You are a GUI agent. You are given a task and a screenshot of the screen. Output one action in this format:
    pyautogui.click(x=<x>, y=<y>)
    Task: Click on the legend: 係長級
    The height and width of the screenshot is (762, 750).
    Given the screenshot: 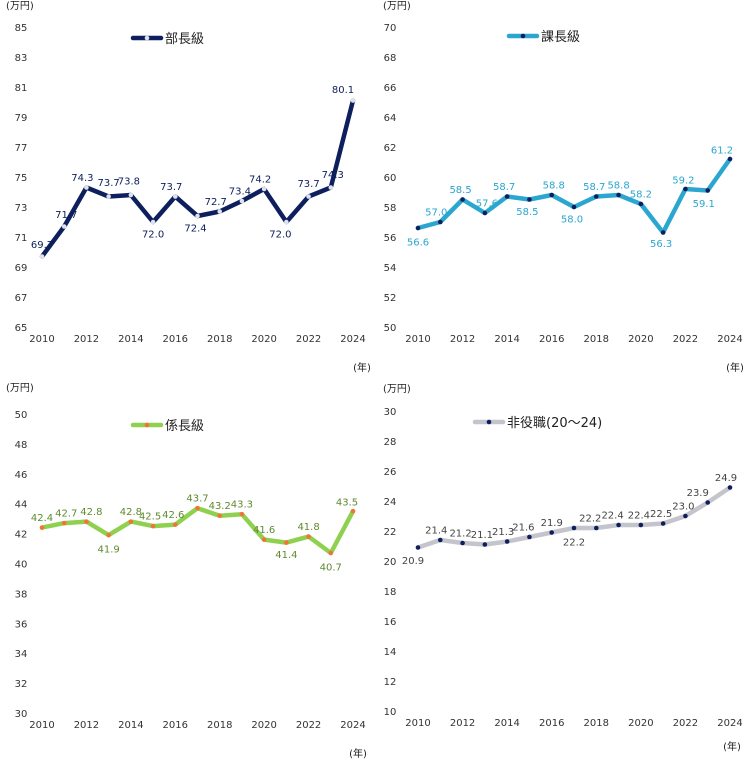 What is the action you would take?
    pyautogui.click(x=167, y=426)
    